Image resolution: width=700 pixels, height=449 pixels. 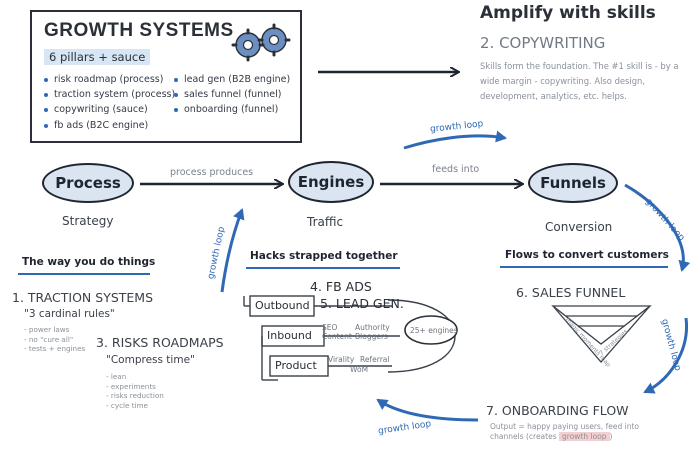 What do you see at coordinates (571, 292) in the screenshot?
I see `sales-funnel-title: 6. SALES FUNNEL` at bounding box center [571, 292].